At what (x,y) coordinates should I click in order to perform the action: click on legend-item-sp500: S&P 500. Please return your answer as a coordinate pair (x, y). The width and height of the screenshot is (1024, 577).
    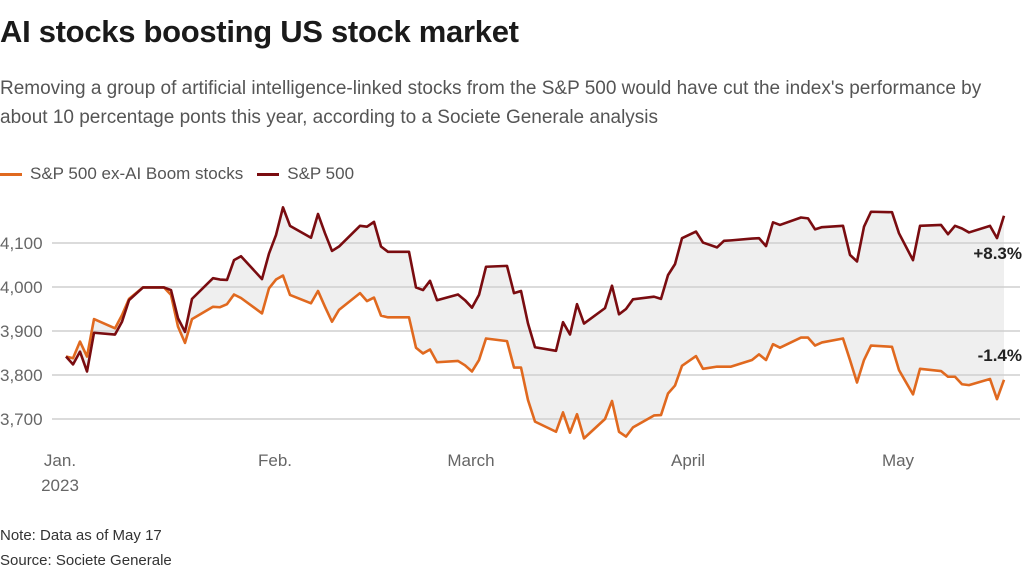
    Looking at the image, I should click on (305, 174).